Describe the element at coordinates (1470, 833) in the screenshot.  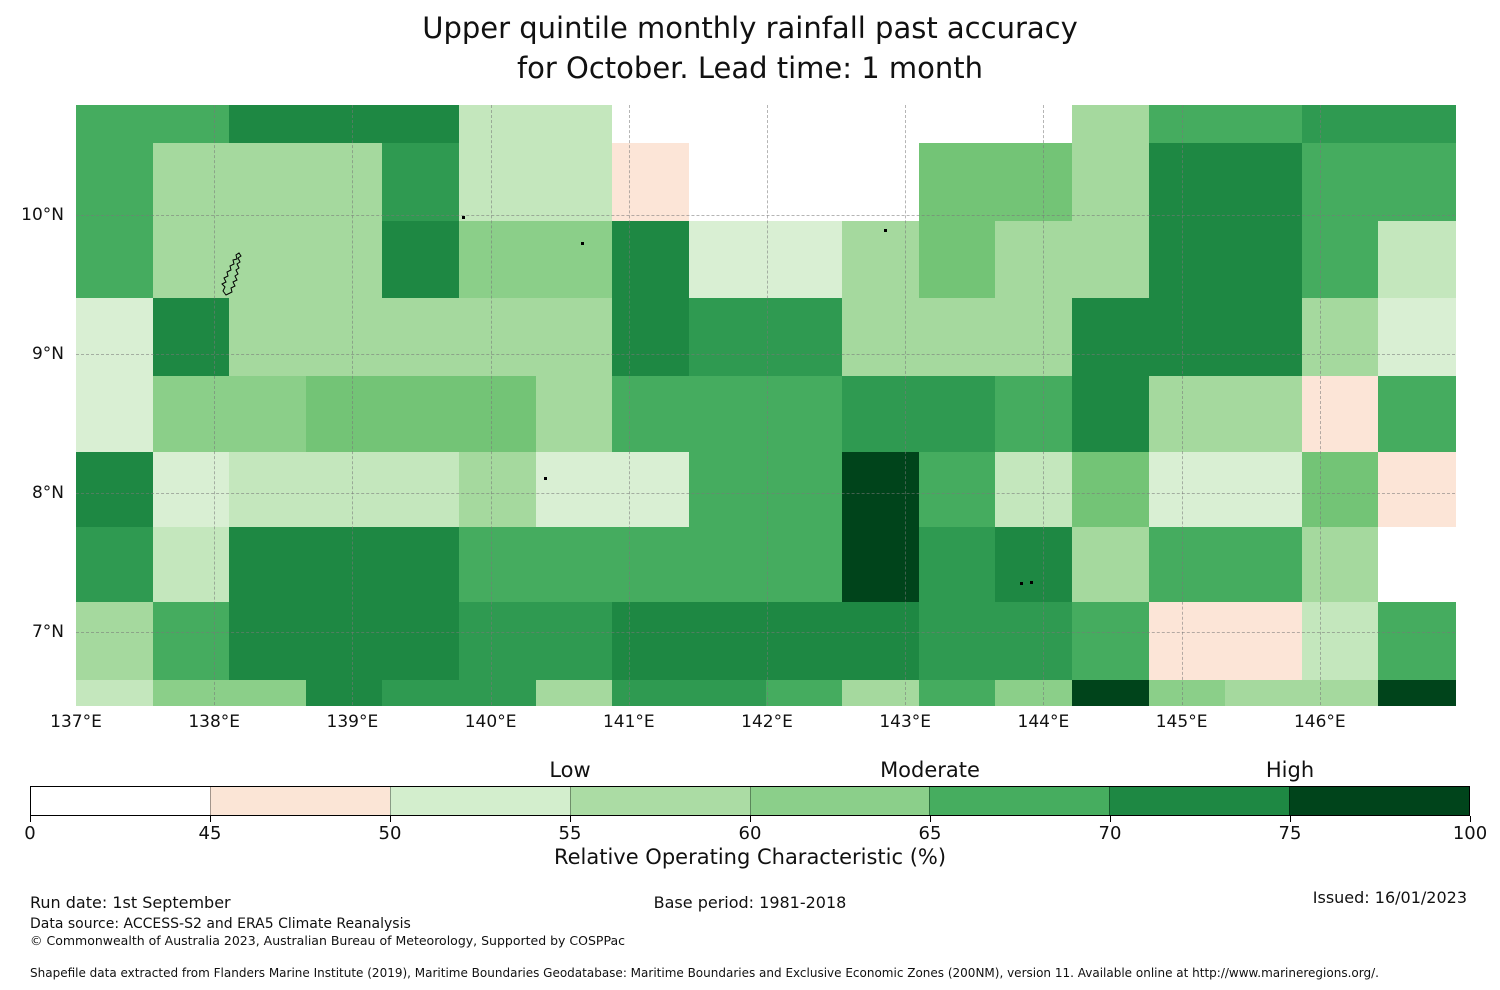
I see `colorbar-tick-label: 100` at that location.